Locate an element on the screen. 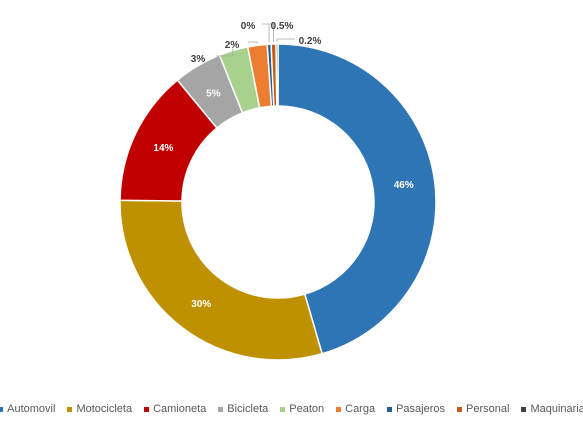 This screenshot has width=583, height=437. slice-motocicleta is located at coordinates (221, 280).